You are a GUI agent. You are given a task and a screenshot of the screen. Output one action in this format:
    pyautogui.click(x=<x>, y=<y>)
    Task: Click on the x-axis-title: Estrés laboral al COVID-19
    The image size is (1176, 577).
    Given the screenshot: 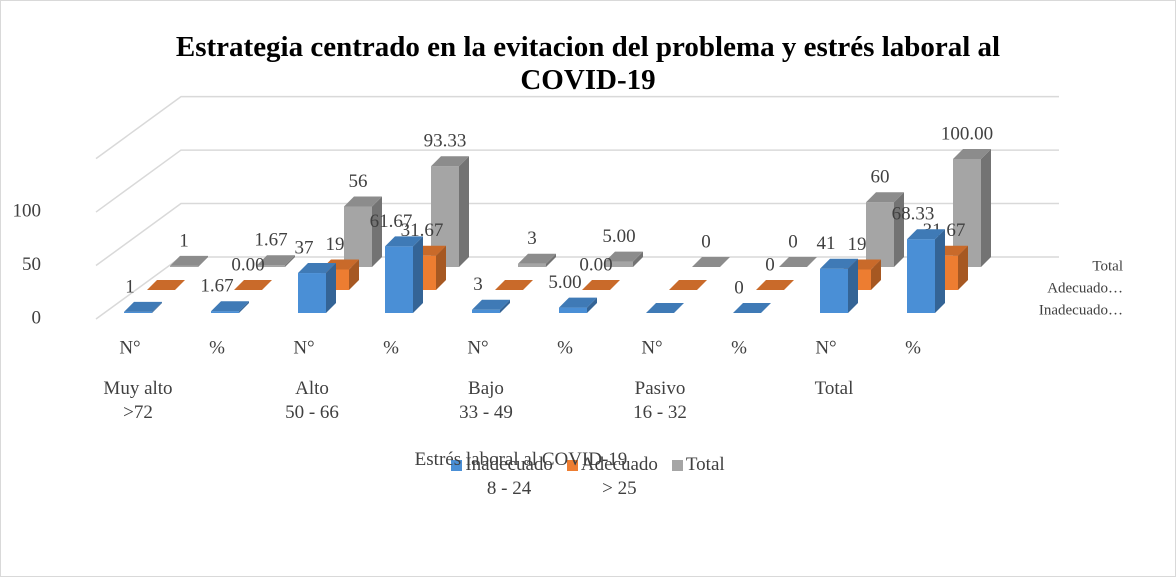 What is the action you would take?
    pyautogui.click(x=521, y=459)
    